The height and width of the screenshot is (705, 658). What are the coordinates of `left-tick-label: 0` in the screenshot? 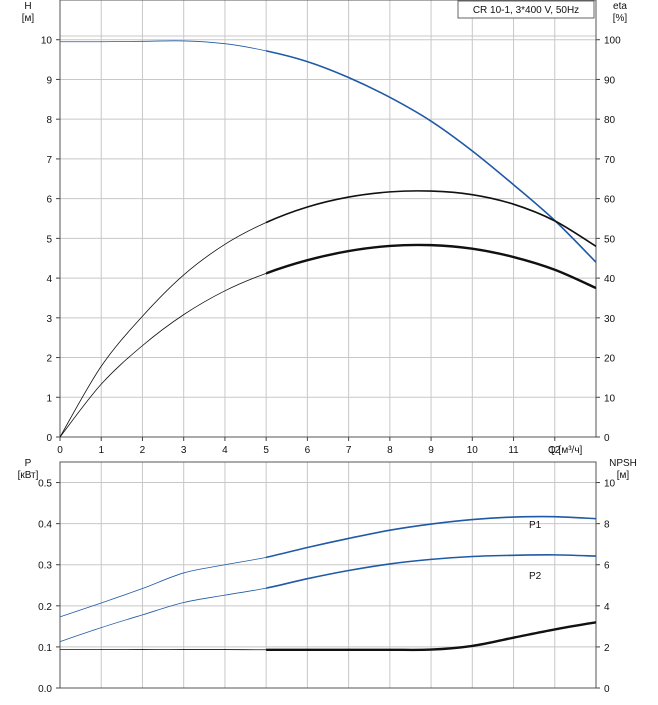 It's located at (49, 438).